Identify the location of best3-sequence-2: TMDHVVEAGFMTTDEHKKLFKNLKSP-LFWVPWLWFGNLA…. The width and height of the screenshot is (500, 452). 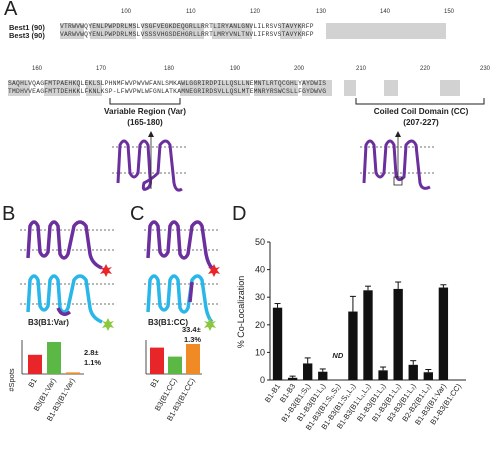
(167, 91).